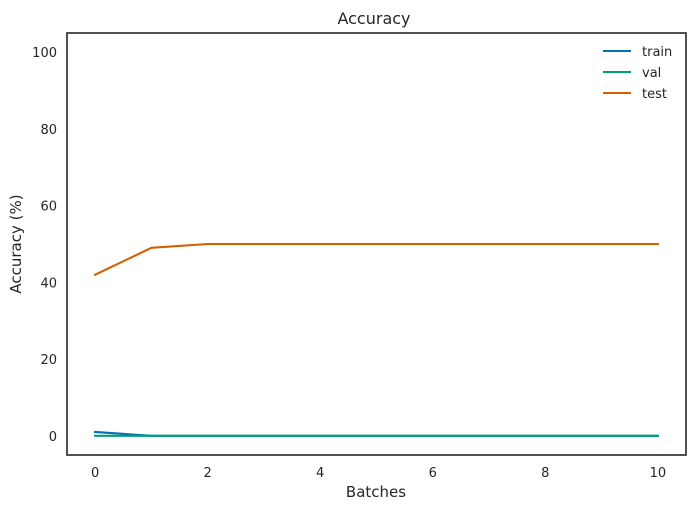 The image size is (696, 510). Describe the element at coordinates (657, 52) in the screenshot. I see `legend-label-train: train` at that location.